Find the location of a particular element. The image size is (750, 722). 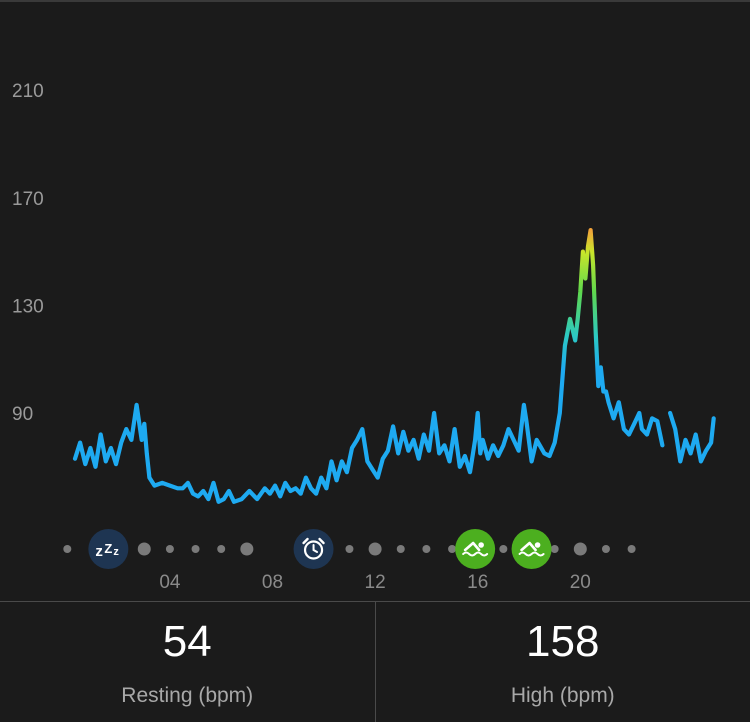

y-tick-label: 90 is located at coordinates (22, 414).